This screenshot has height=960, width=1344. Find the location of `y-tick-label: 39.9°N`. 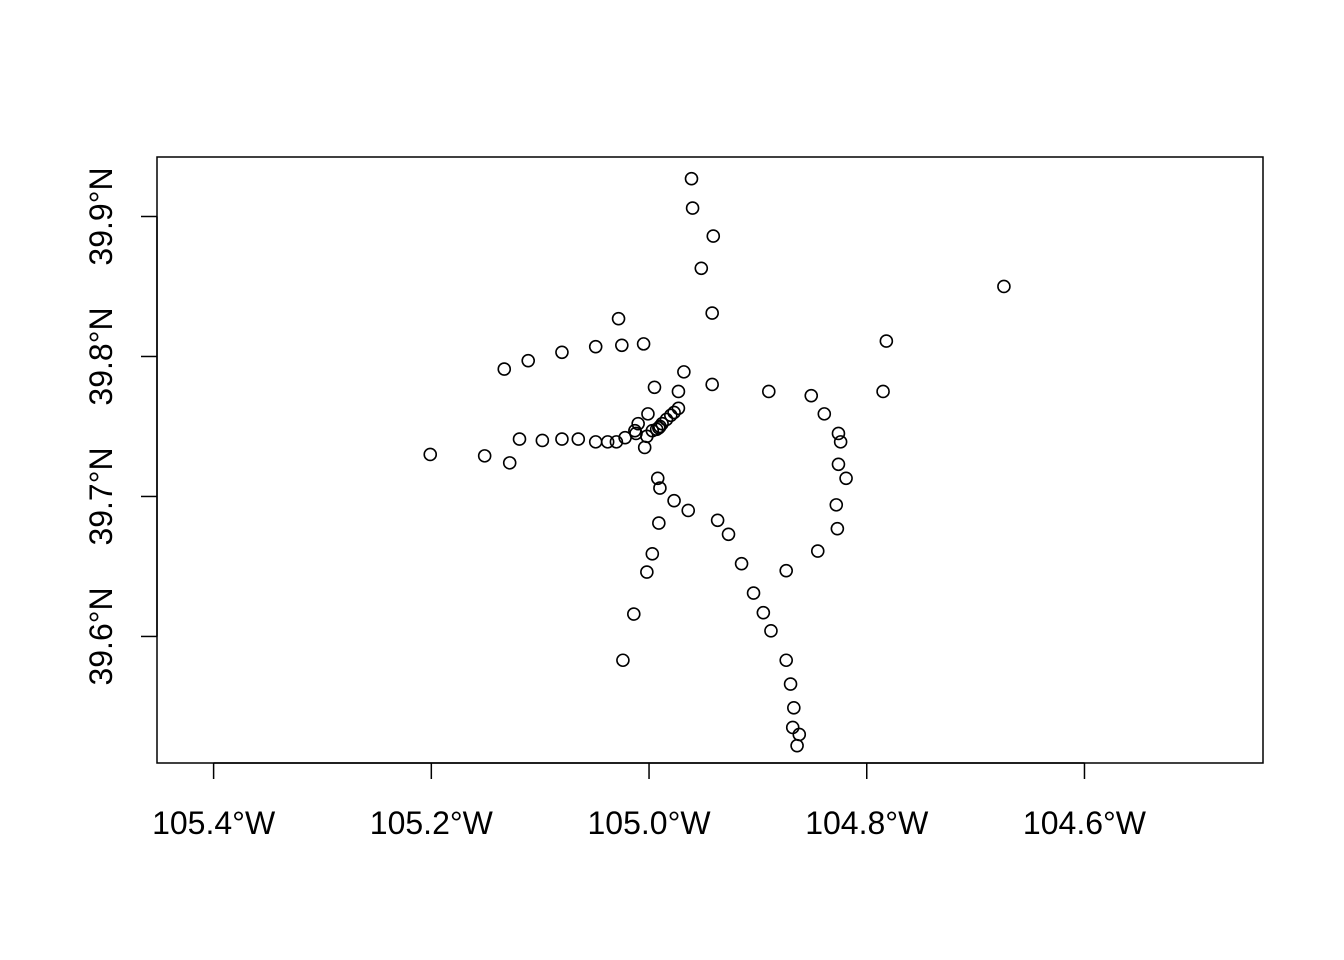

y-tick-label: 39.9°N is located at coordinates (101, 216).